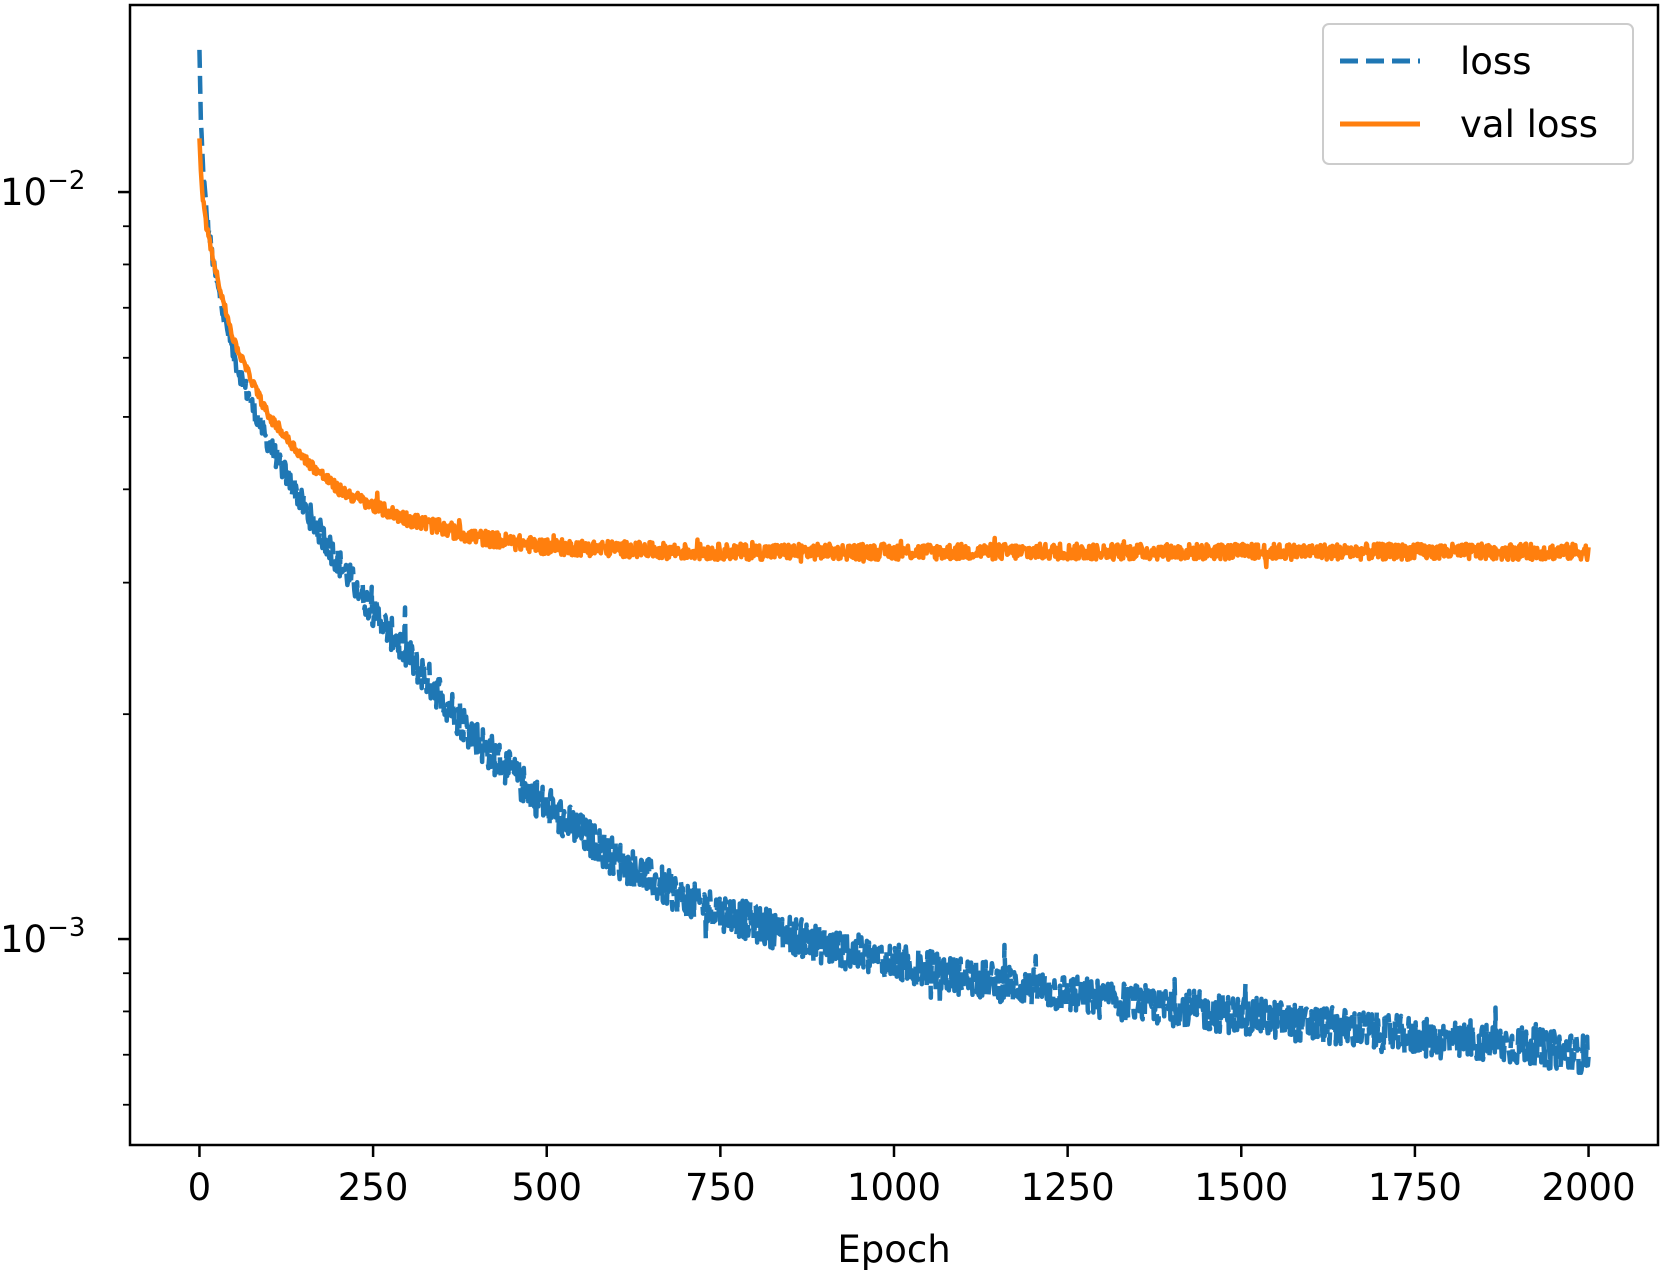  What do you see at coordinates (546, 1187) in the screenshot?
I see `x-tick-label: 500` at bounding box center [546, 1187].